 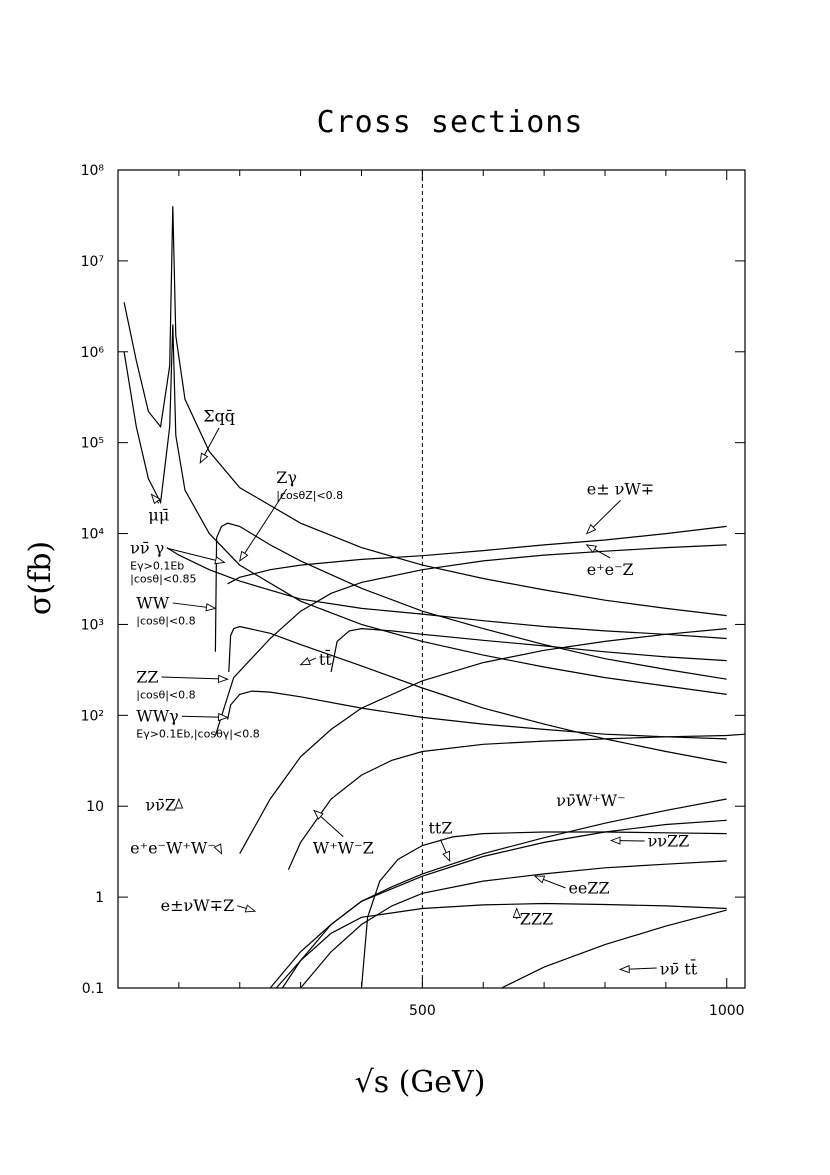 I want to click on y-tick-label: 10, so click(x=95, y=807).